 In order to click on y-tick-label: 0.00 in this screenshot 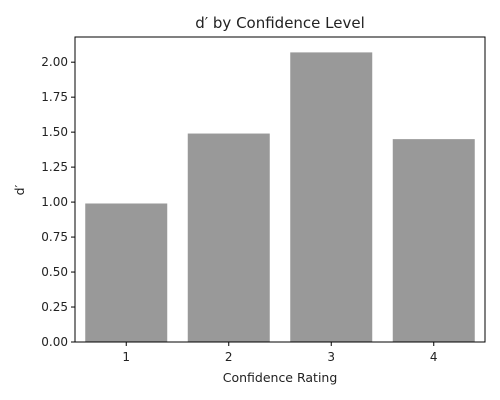, I will do `click(54, 342)`.